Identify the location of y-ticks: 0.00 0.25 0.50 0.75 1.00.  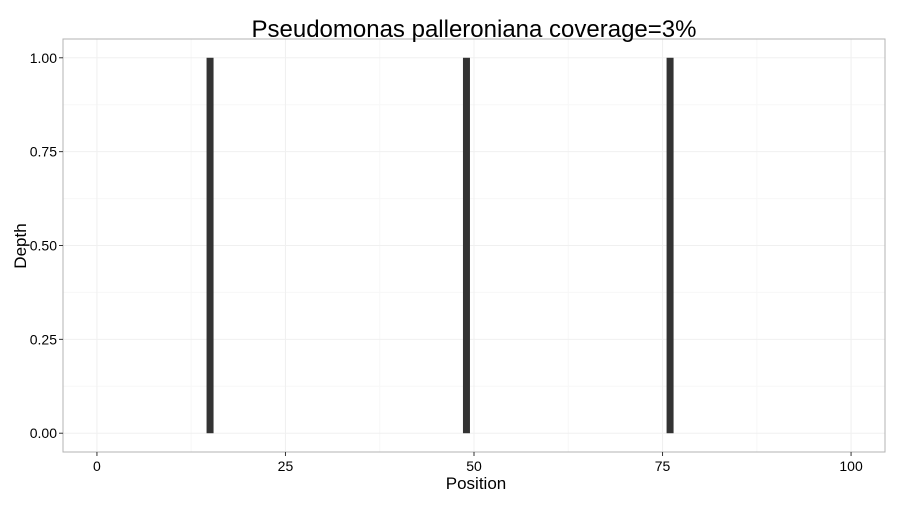
(46, 245).